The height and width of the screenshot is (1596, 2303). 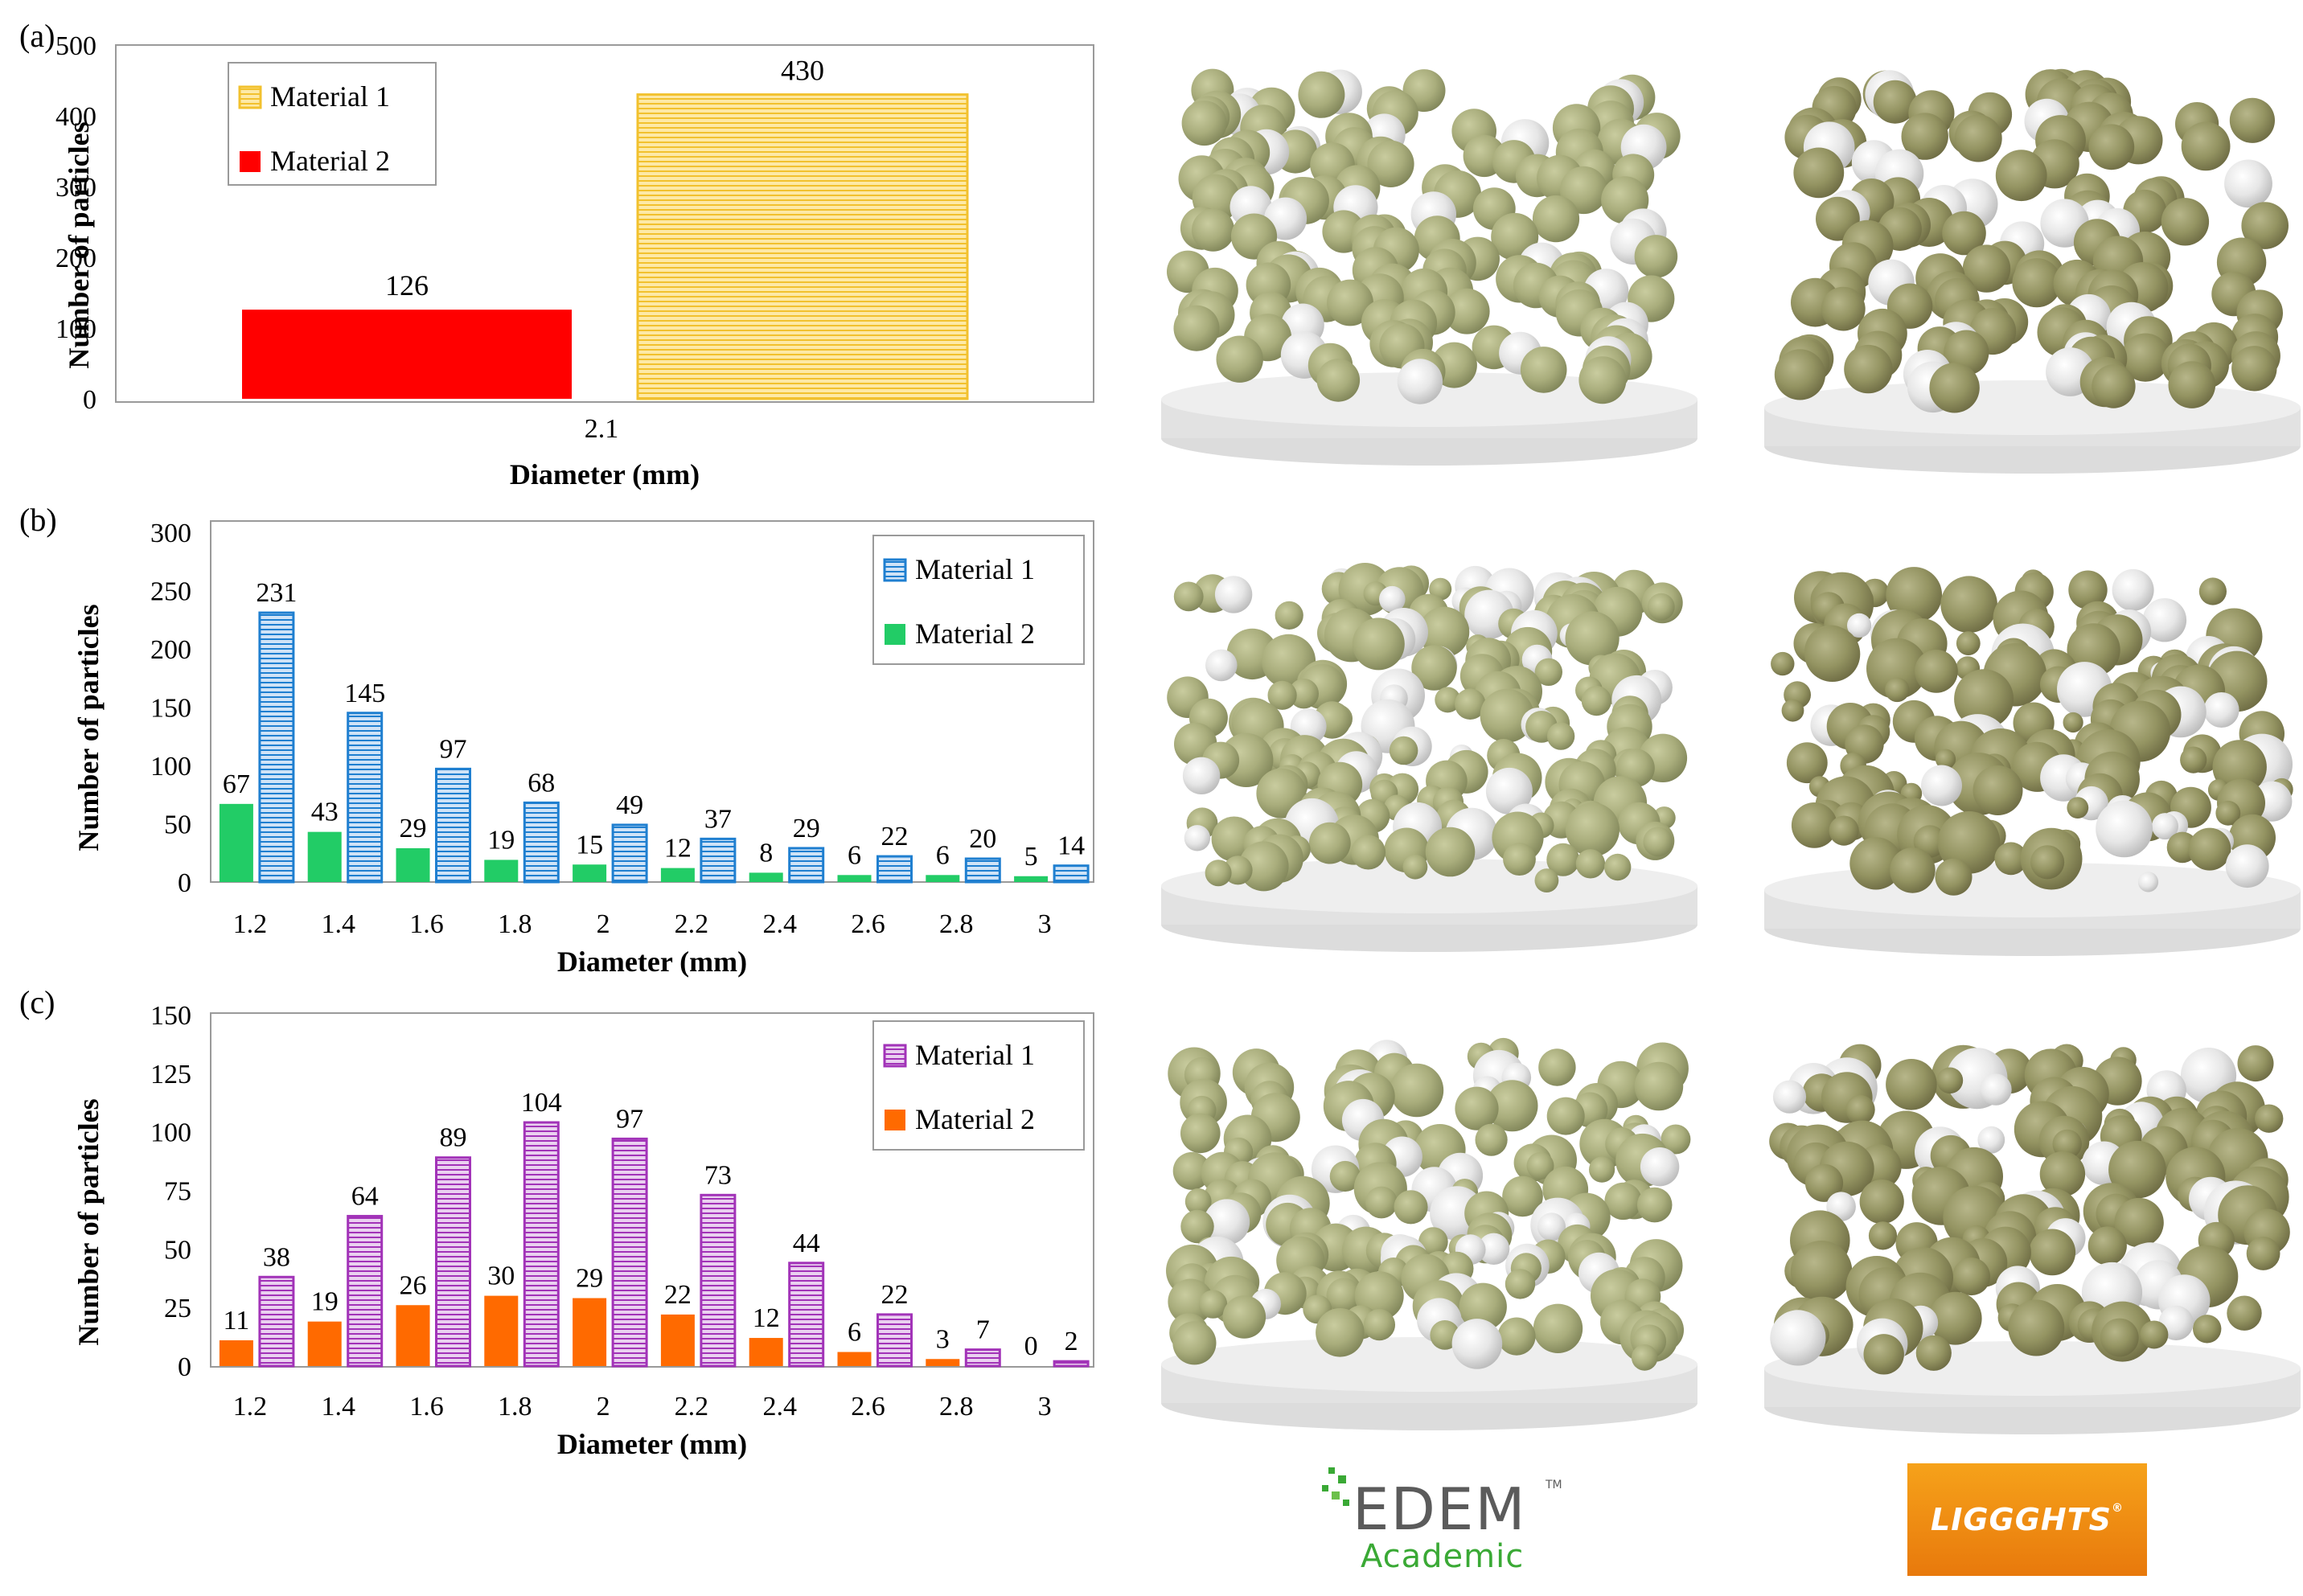 I want to click on x-tick-label: 3, so click(x=1045, y=924).